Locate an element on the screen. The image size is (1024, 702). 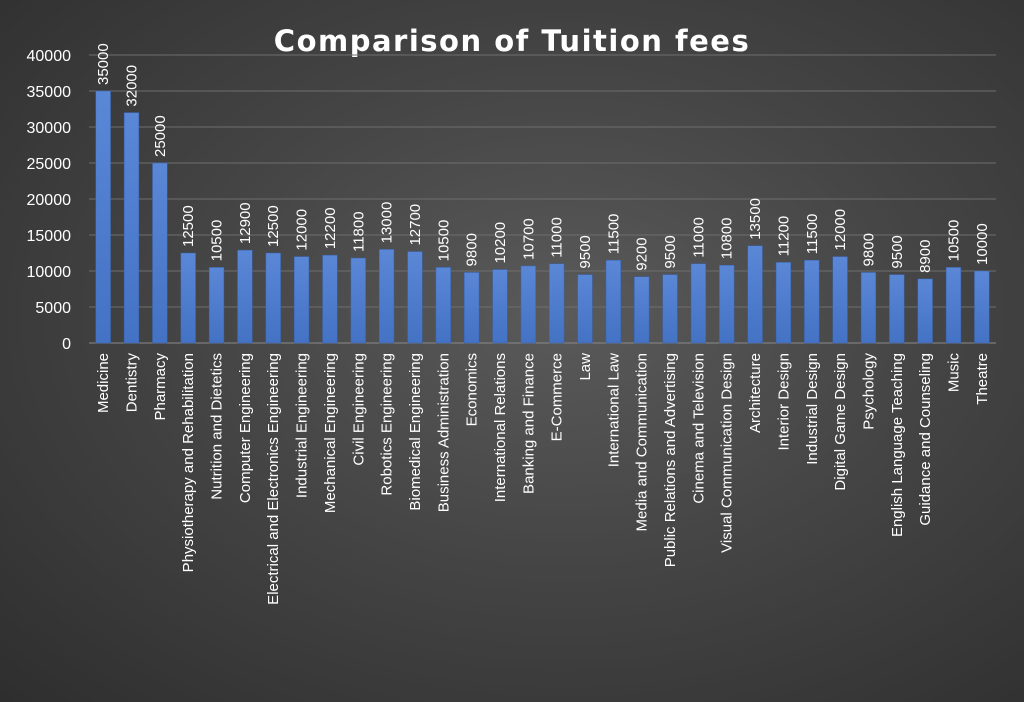
y-tick-label: 0 is located at coordinates (66, 344).